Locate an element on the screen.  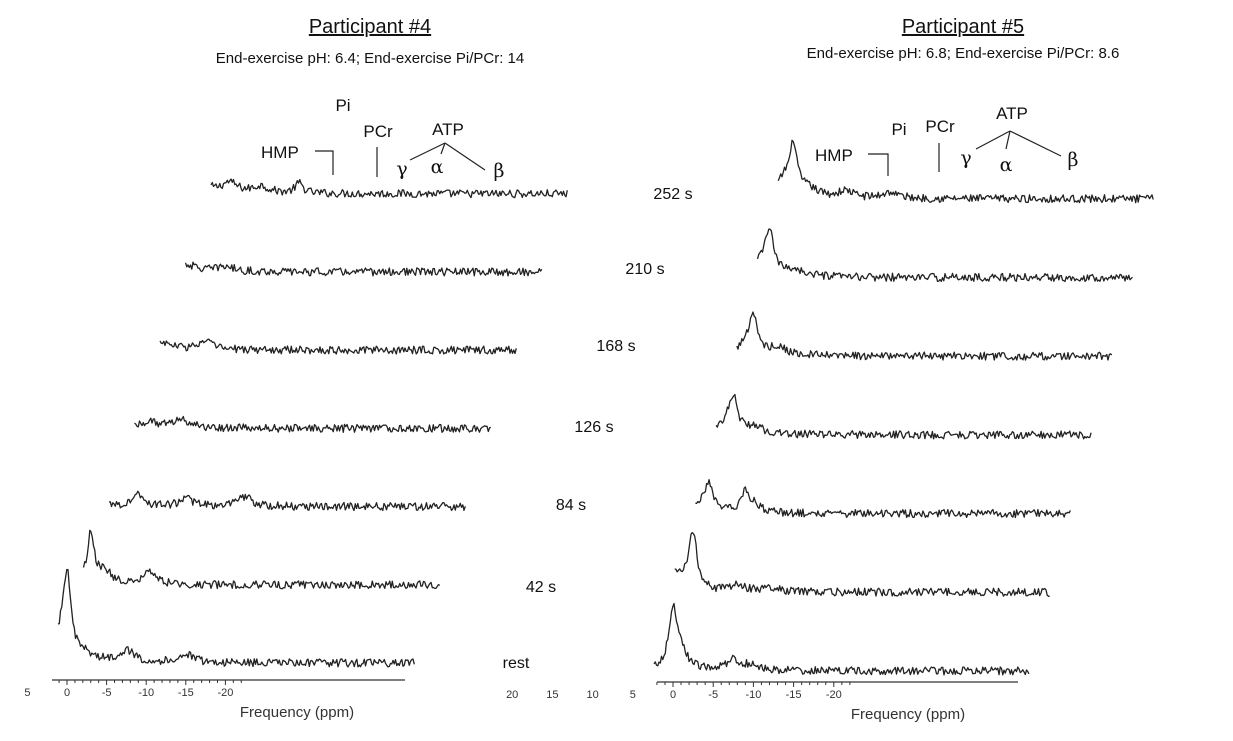
time-label-126-s: 126 s is located at coordinates (593, 427).